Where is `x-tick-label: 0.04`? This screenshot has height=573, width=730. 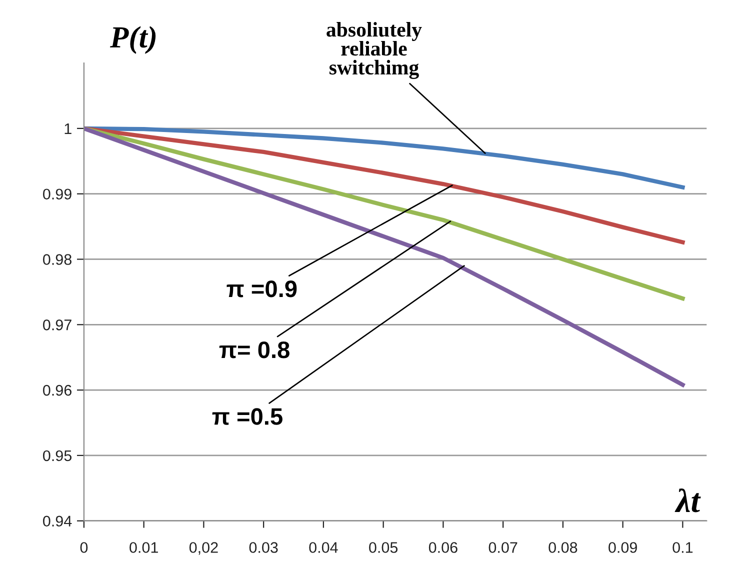
x-tick-label: 0.04 is located at coordinates (323, 547).